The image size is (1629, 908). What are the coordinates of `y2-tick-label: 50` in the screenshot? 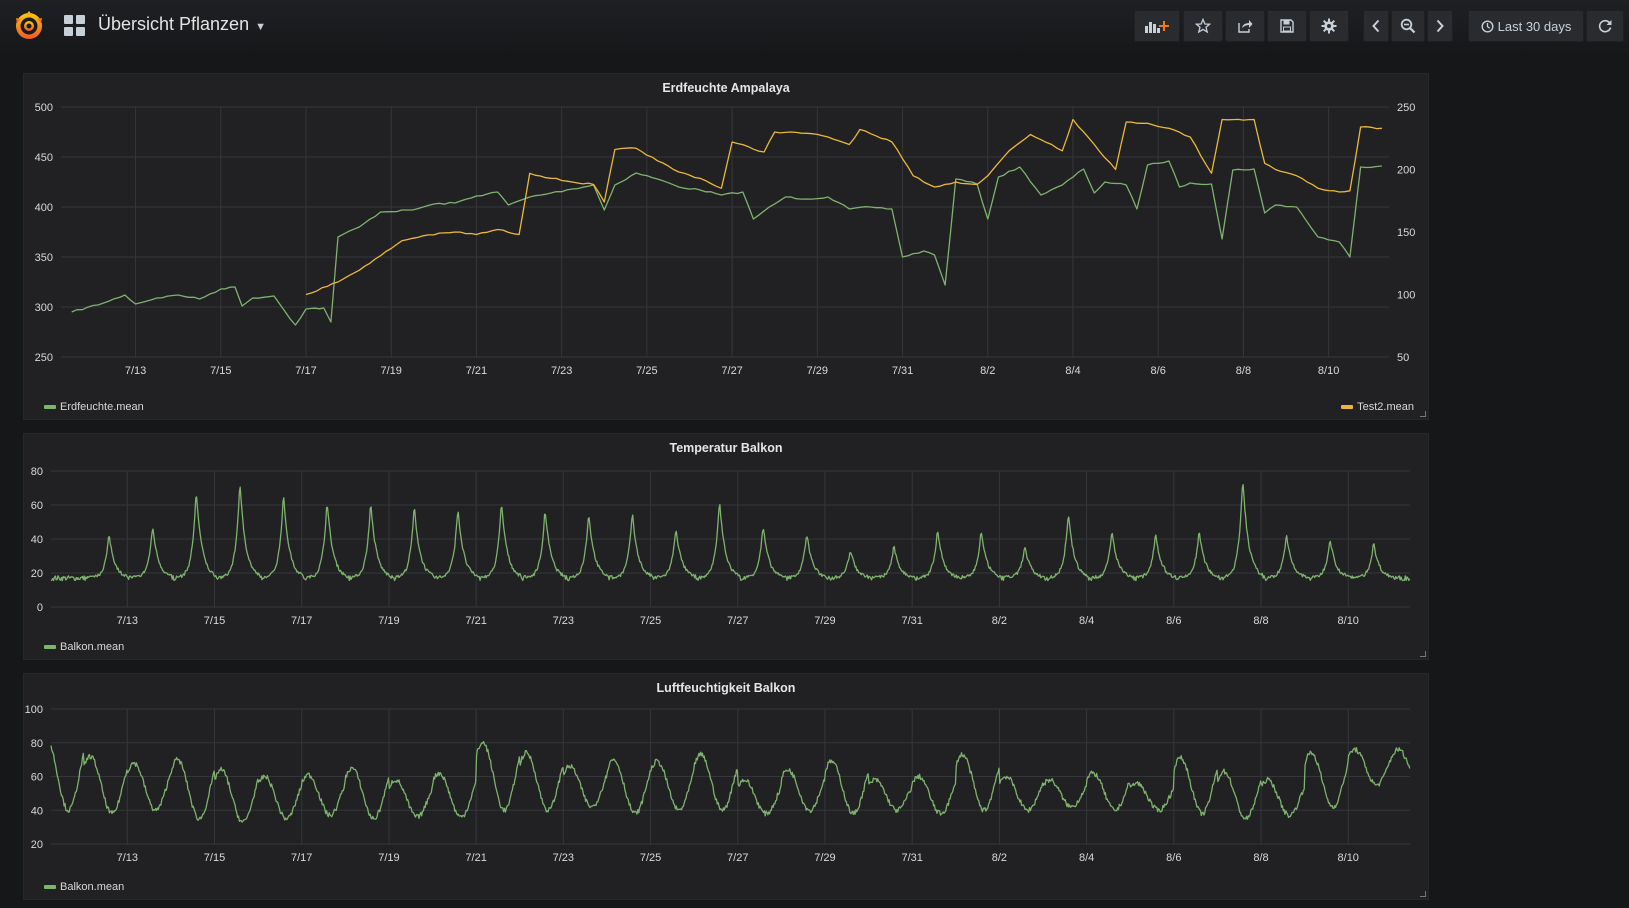 It's located at (1403, 358).